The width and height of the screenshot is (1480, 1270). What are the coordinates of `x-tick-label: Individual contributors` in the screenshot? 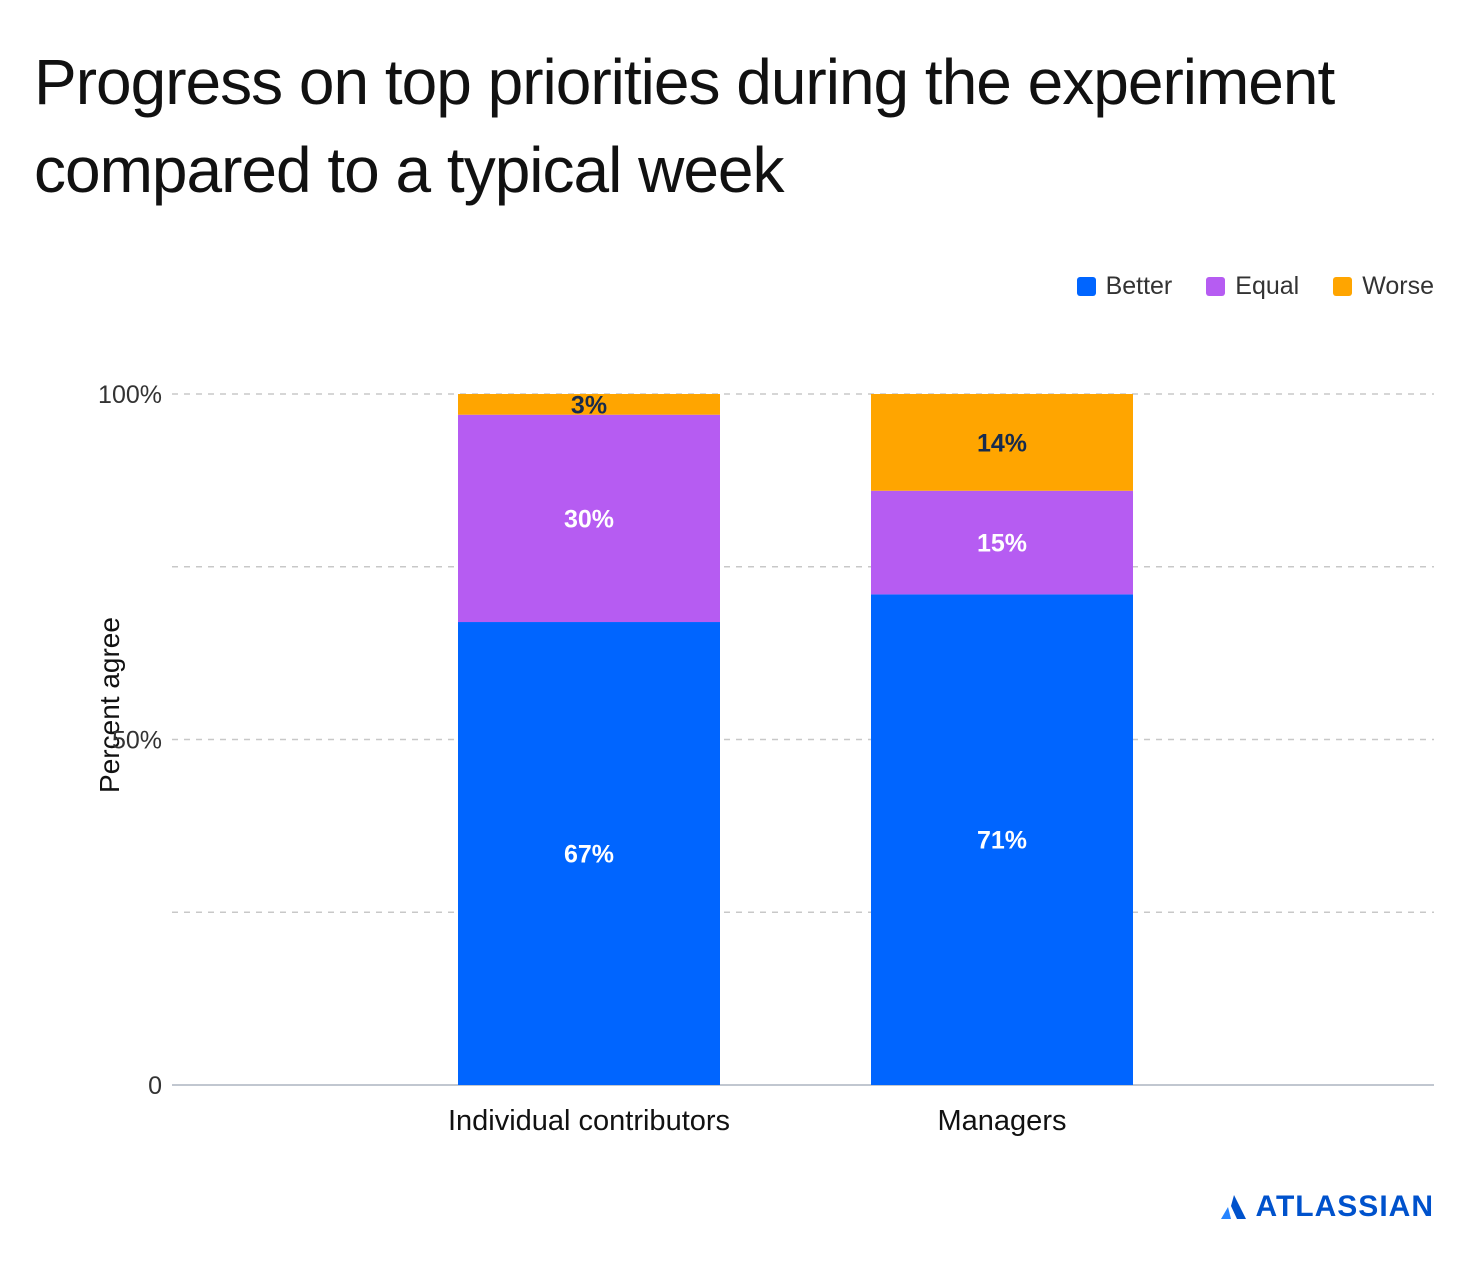 It's located at (589, 1121).